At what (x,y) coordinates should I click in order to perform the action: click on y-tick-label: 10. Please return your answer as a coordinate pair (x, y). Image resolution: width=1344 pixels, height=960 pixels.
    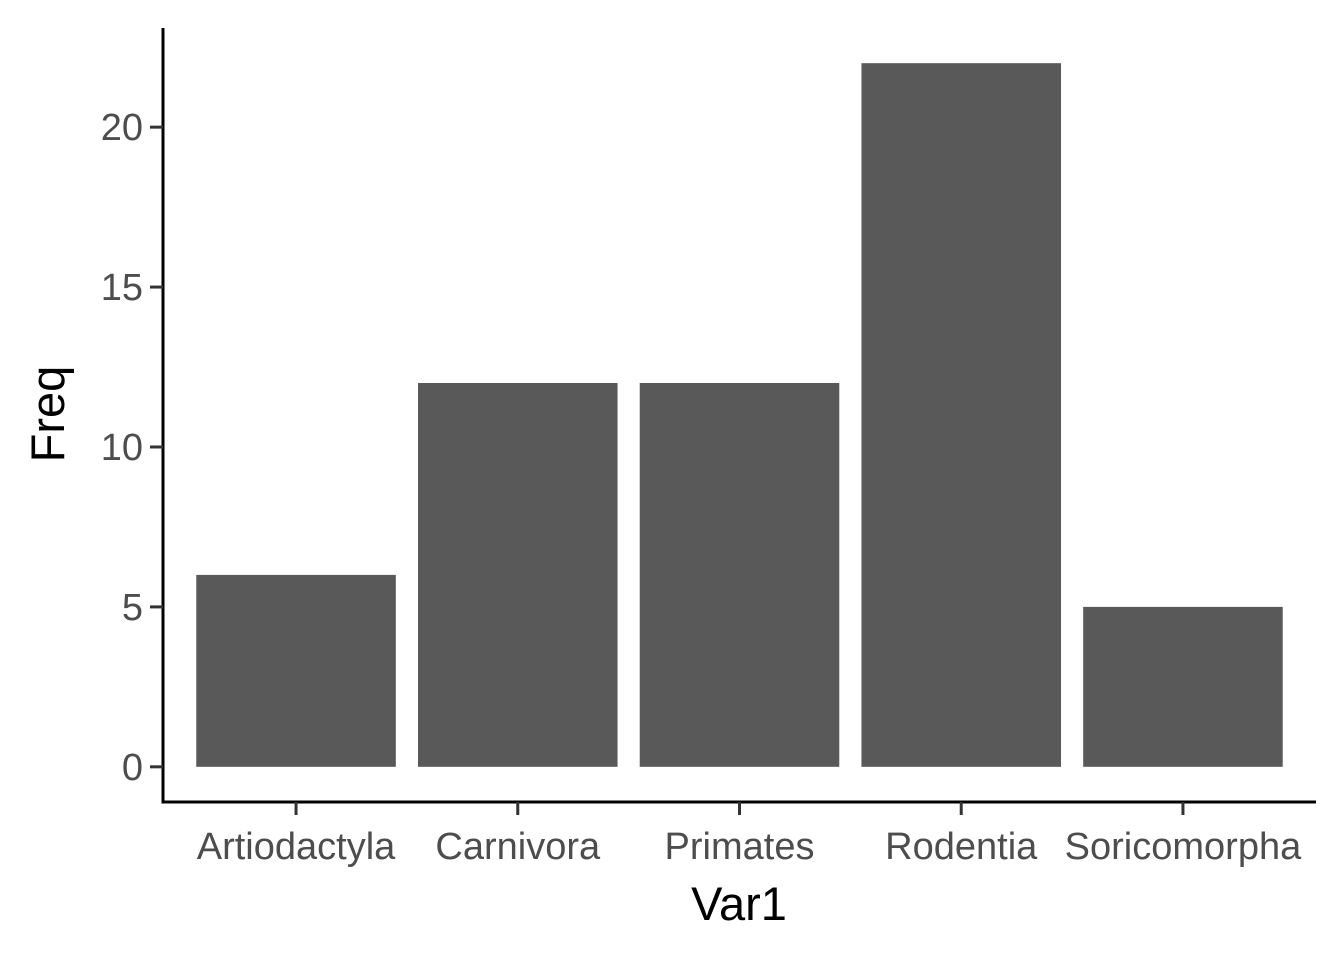
    Looking at the image, I should click on (122, 448).